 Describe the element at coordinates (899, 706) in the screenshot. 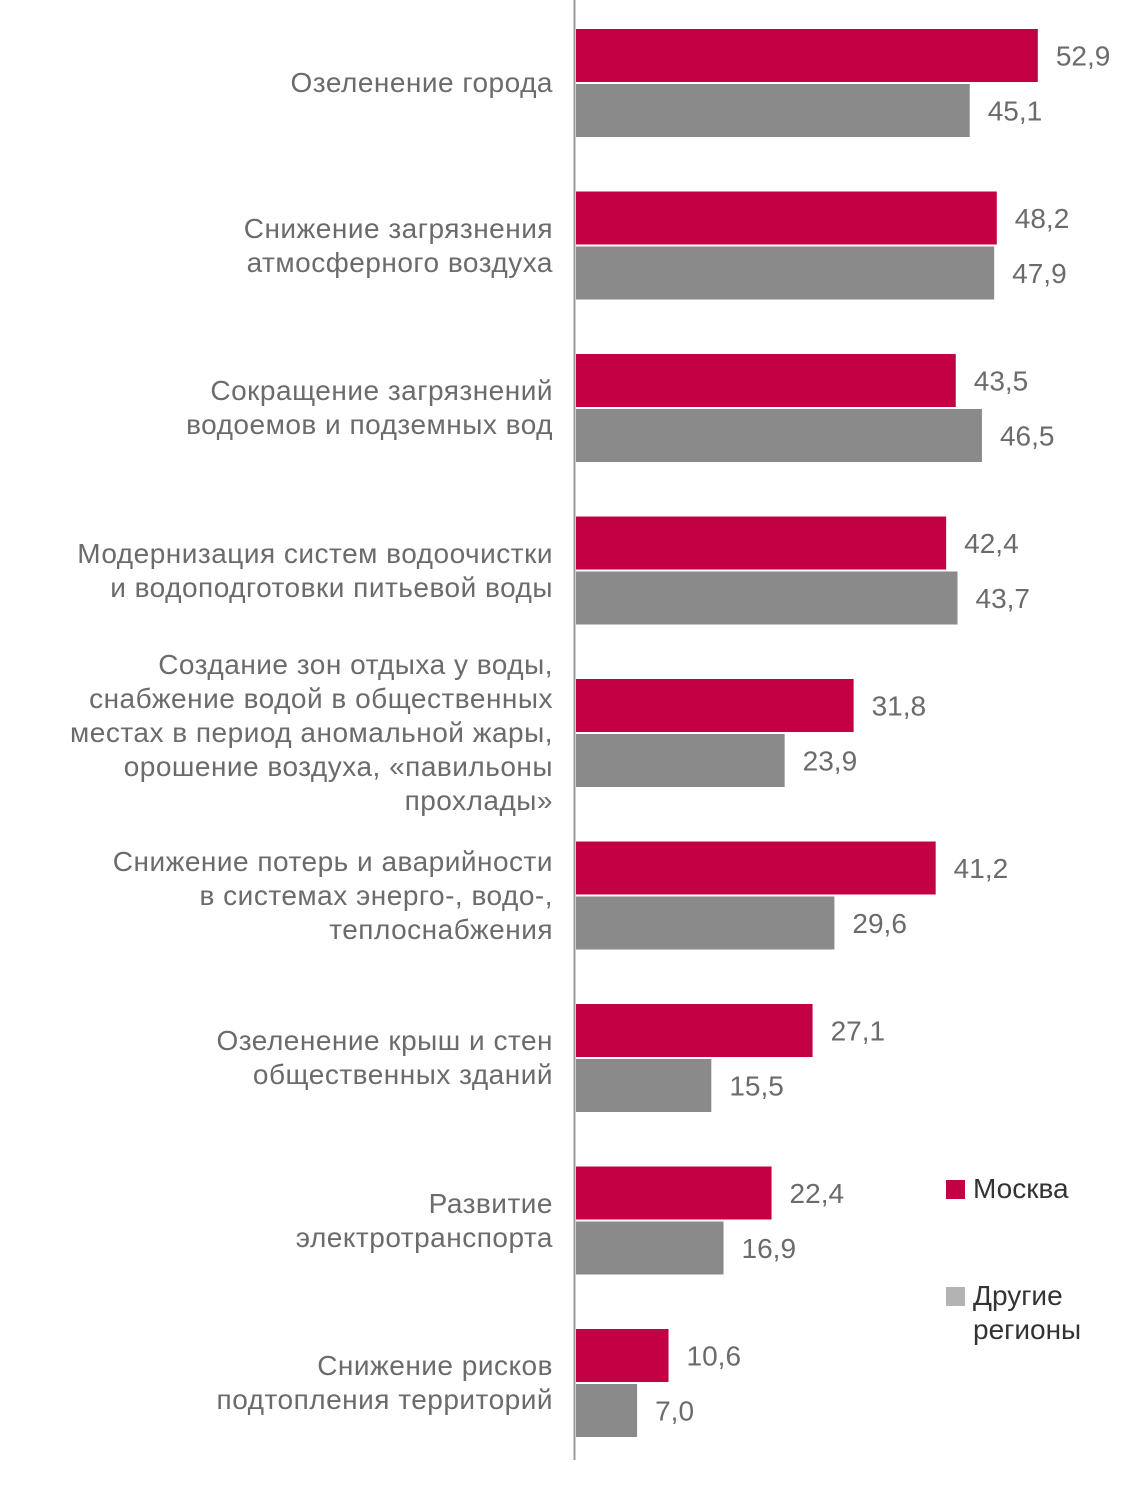

I see `data-label: 31,8` at that location.